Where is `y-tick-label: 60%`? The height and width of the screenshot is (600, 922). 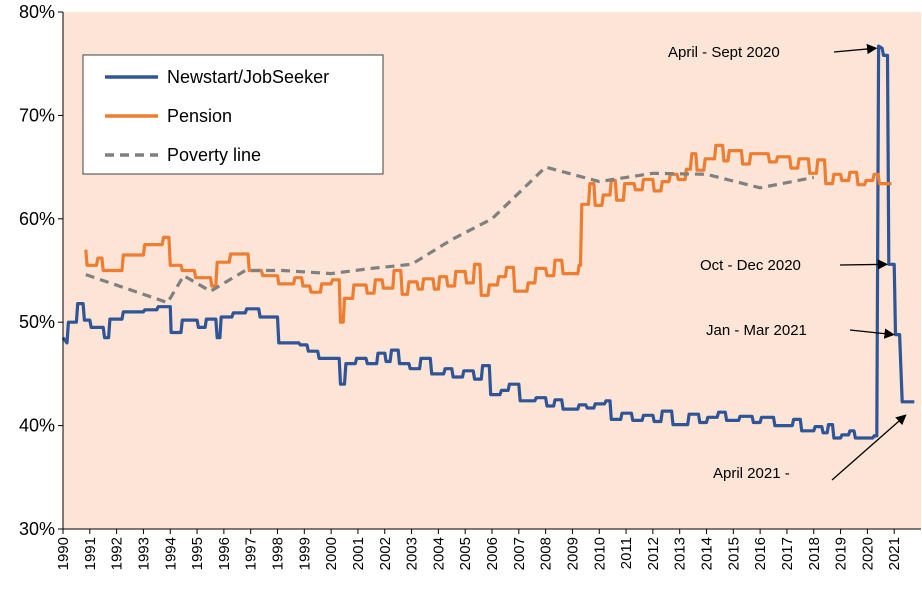 y-tick-label: 60% is located at coordinates (37, 219).